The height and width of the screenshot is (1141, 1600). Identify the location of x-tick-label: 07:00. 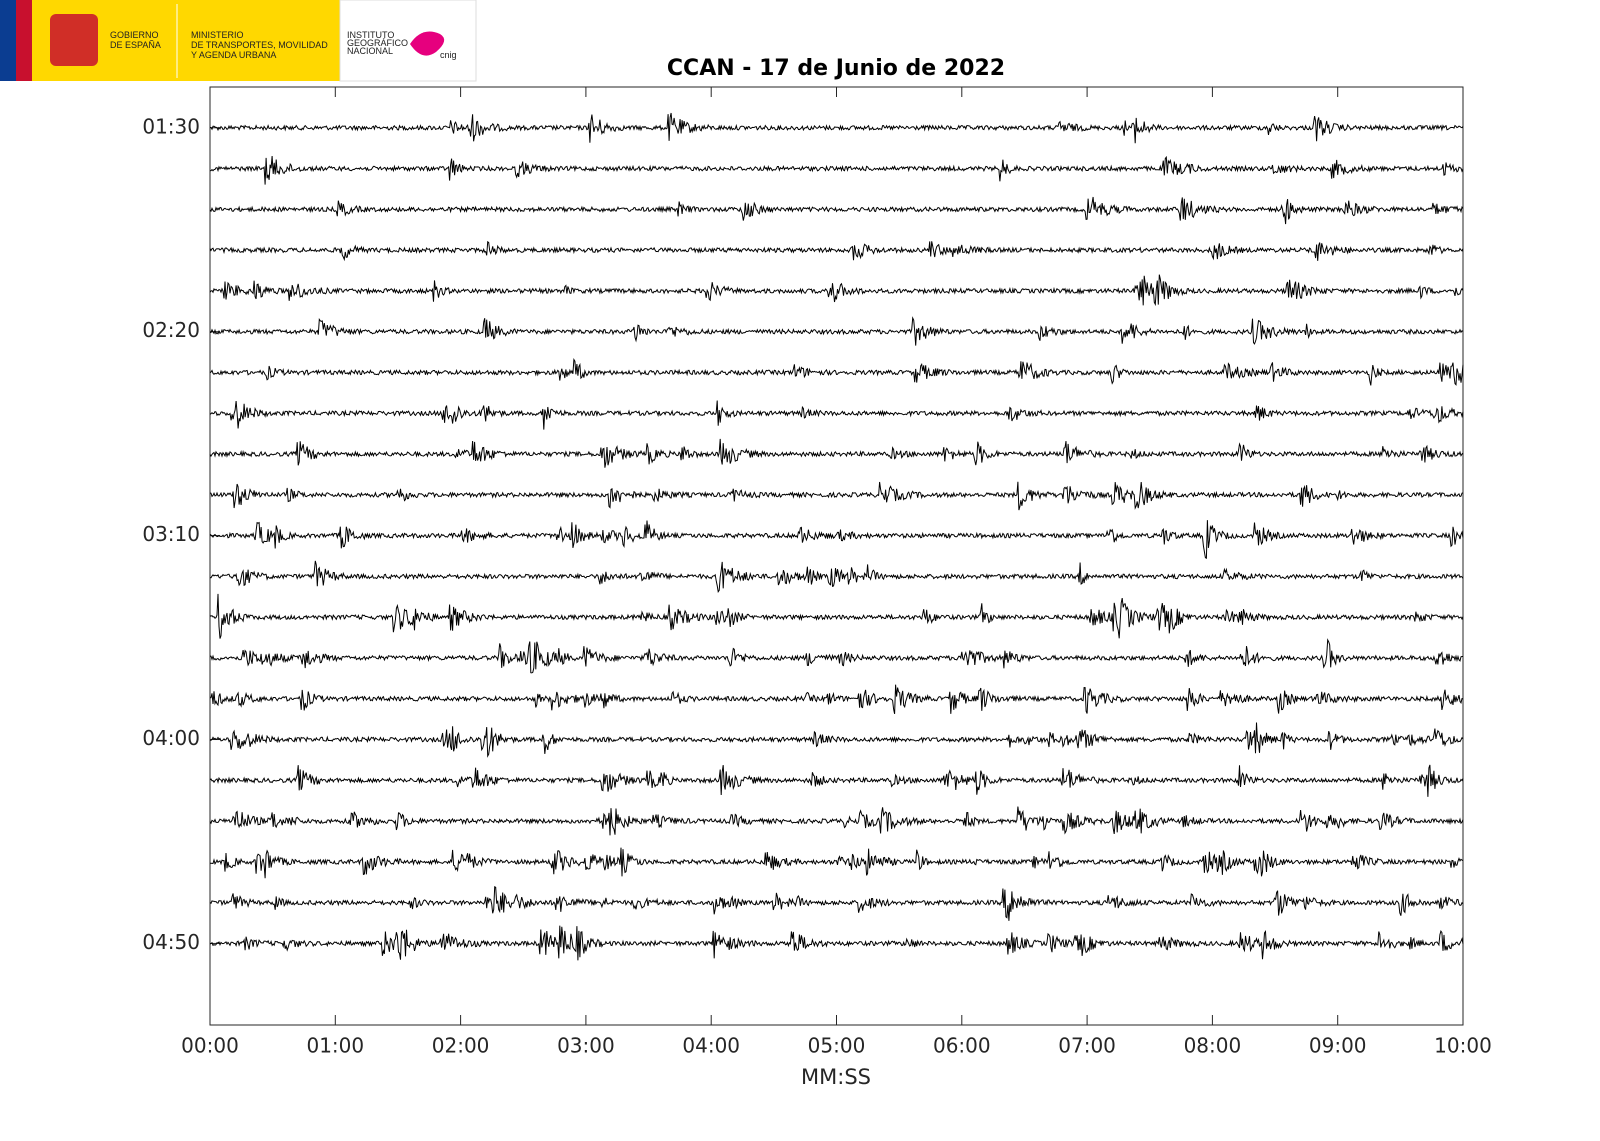
(1087, 1046).